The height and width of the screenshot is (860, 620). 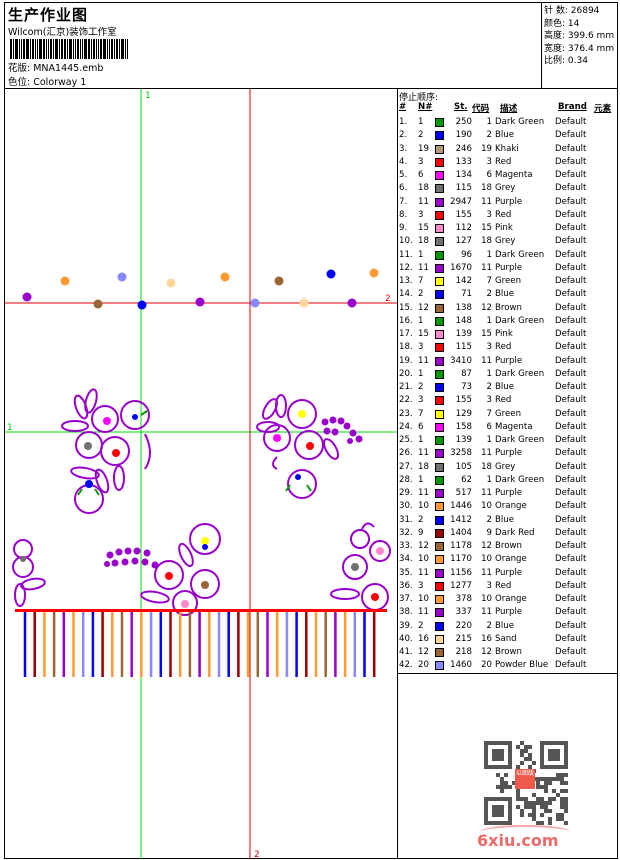 What do you see at coordinates (406, 625) in the screenshot?
I see `row-index: 39.` at bounding box center [406, 625].